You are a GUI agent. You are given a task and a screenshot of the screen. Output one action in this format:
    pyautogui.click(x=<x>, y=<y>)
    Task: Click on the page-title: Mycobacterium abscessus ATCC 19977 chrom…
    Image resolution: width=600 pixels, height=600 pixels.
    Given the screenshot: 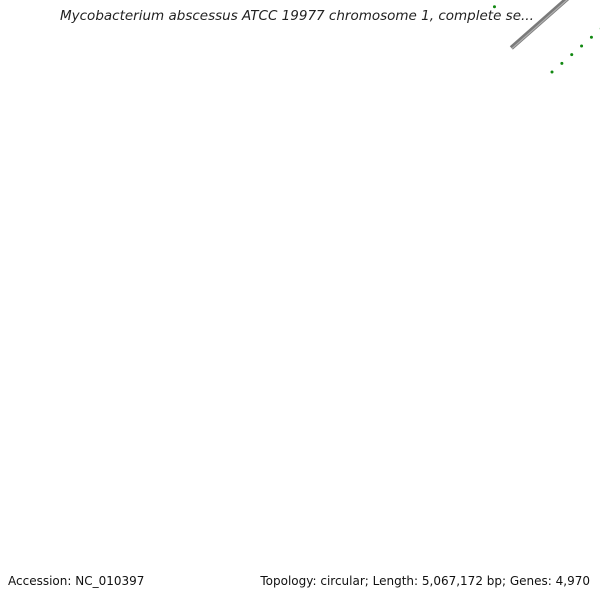 What is the action you would take?
    pyautogui.click(x=297, y=16)
    